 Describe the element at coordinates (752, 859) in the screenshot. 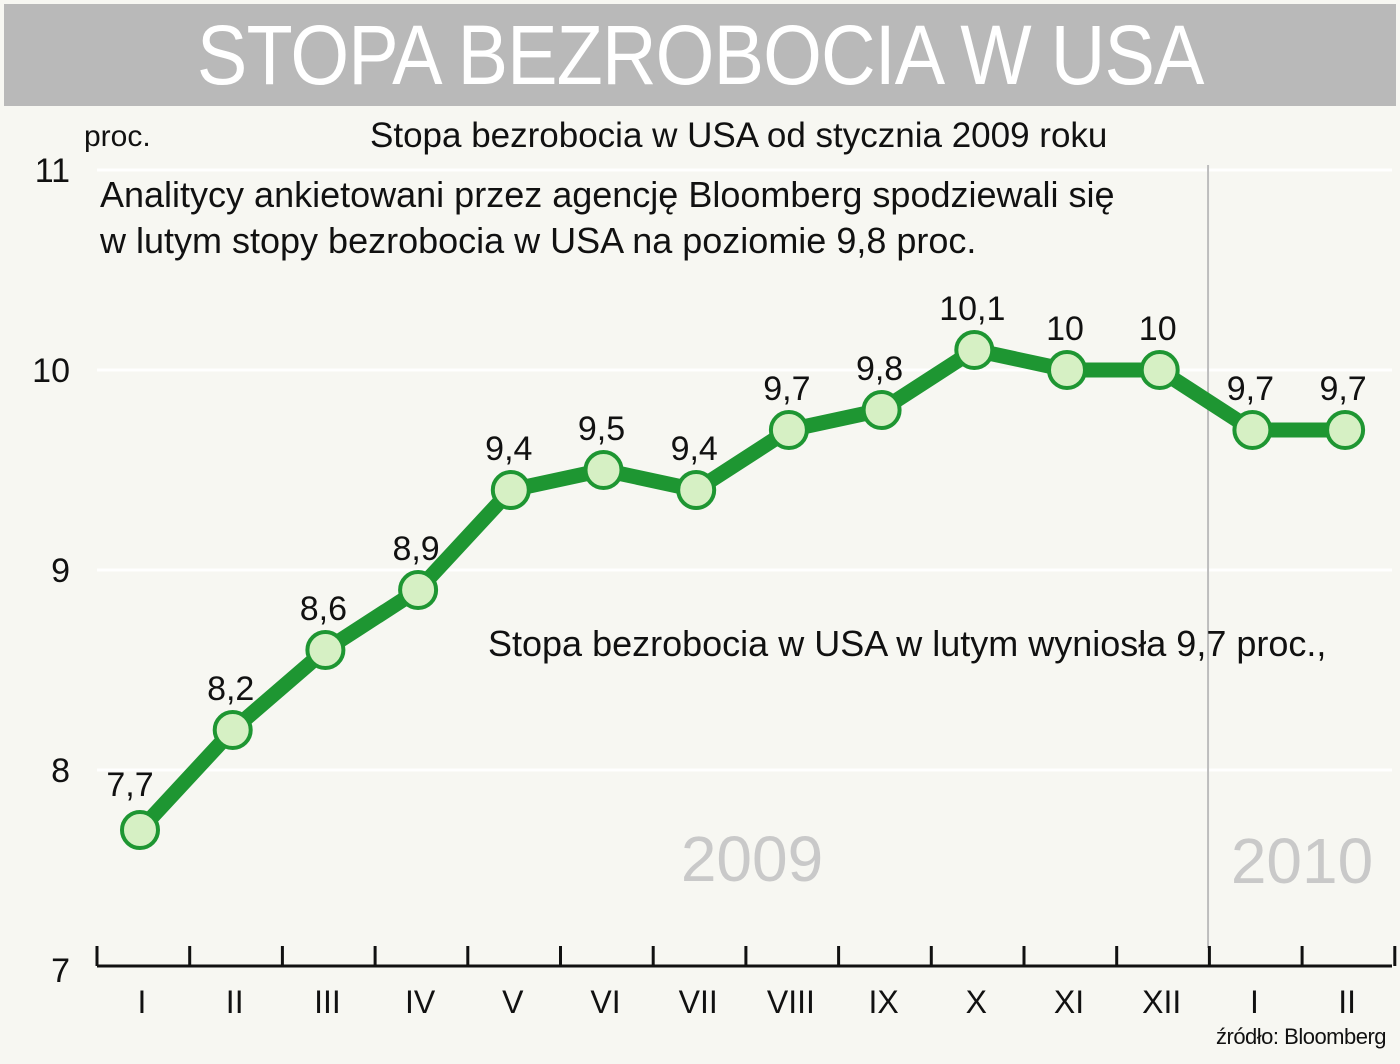

I see `year-label: 2009` at that location.